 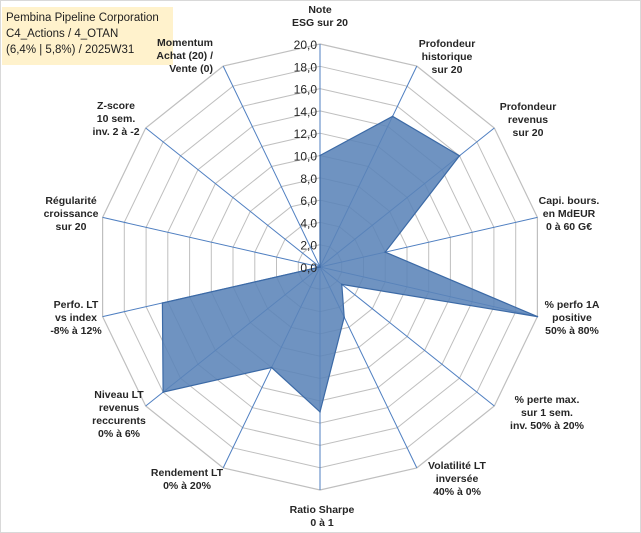 What do you see at coordinates (308, 268) in the screenshot?
I see `r-tick-label: 0,0` at bounding box center [308, 268].